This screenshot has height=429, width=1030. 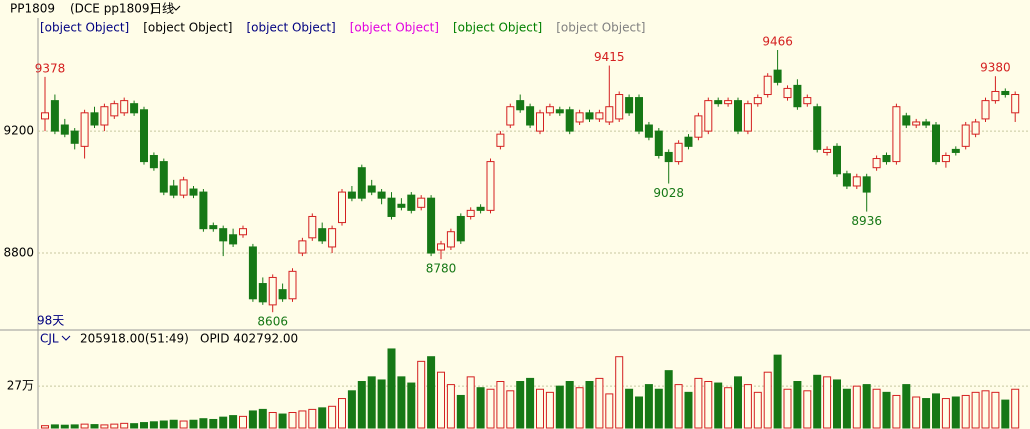 I want to click on period: 日线, so click(x=162, y=9).